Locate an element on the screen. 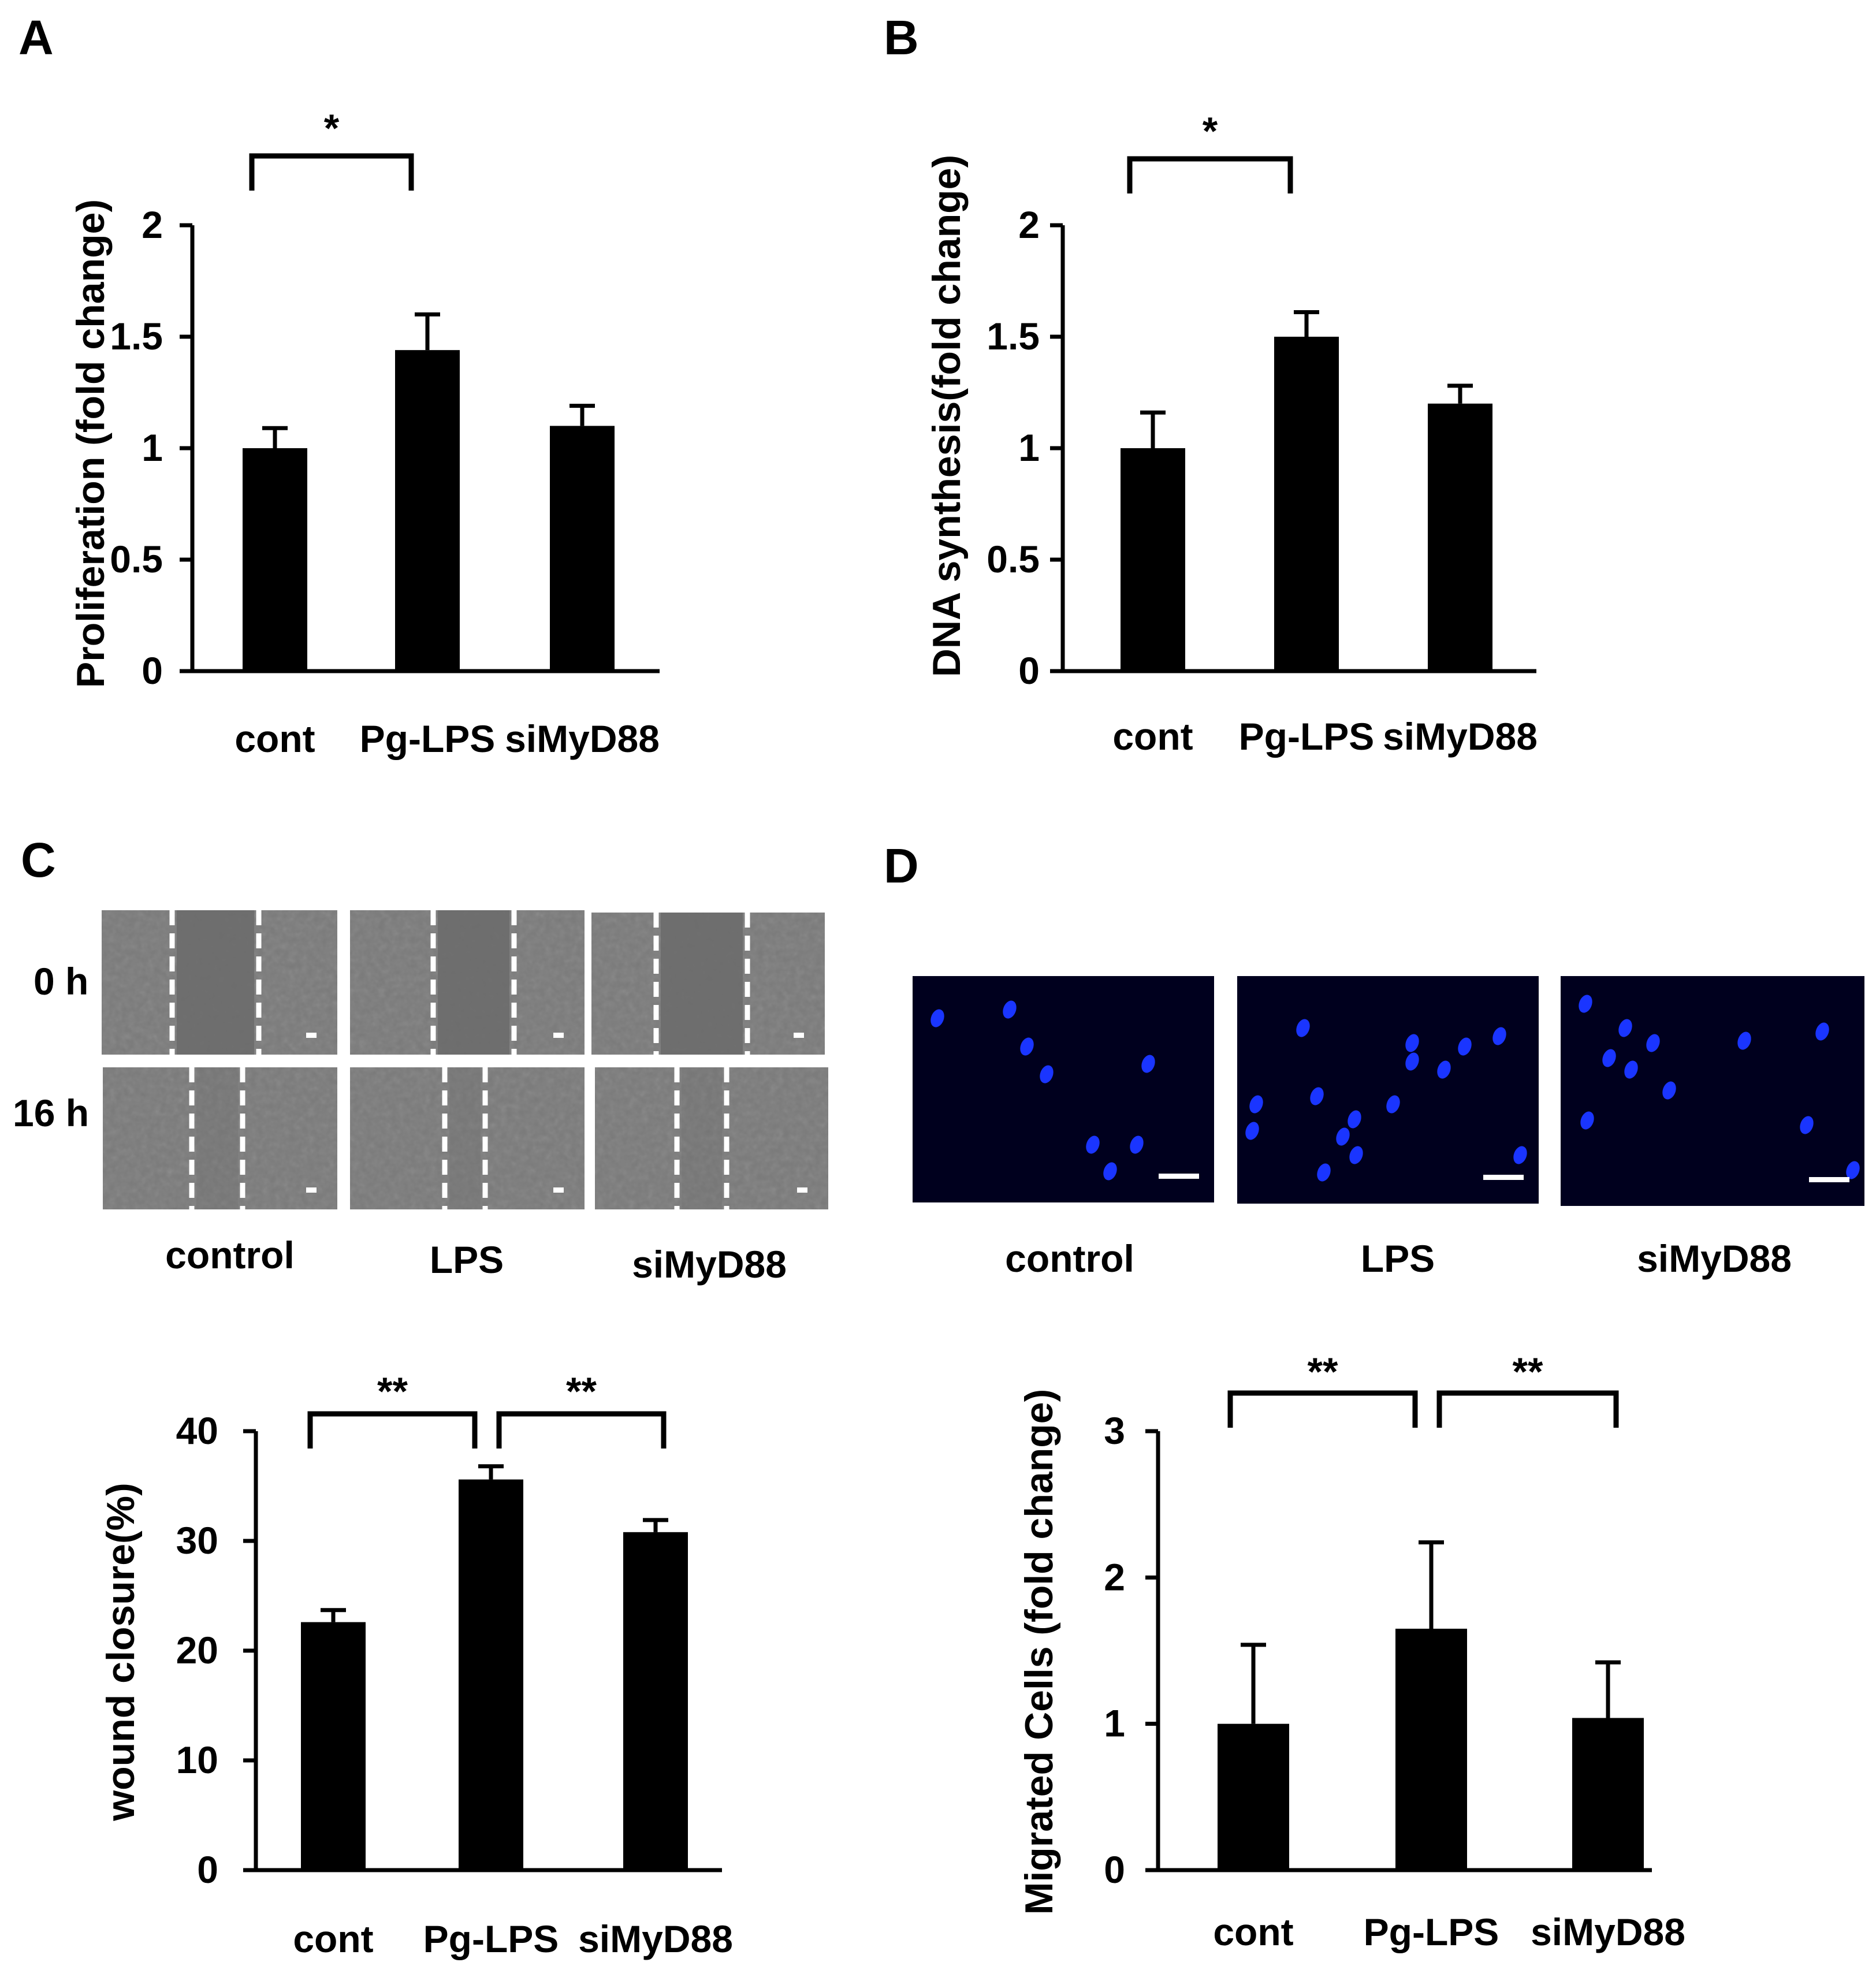 The image size is (1876, 1966). y-tick-label-c: 30 is located at coordinates (197, 1540).